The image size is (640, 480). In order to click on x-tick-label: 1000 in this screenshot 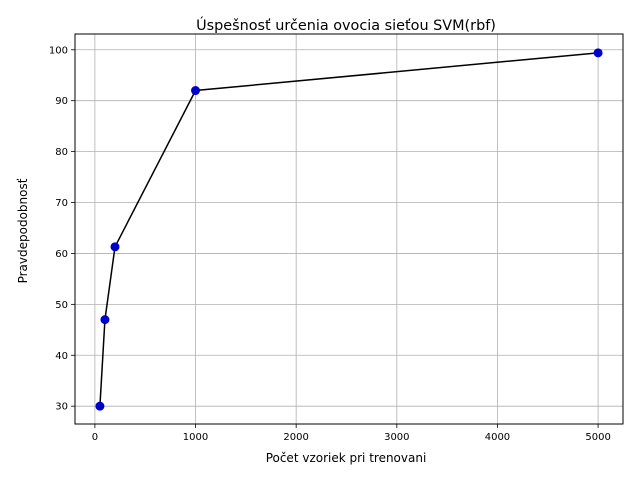, I will do `click(195, 437)`.